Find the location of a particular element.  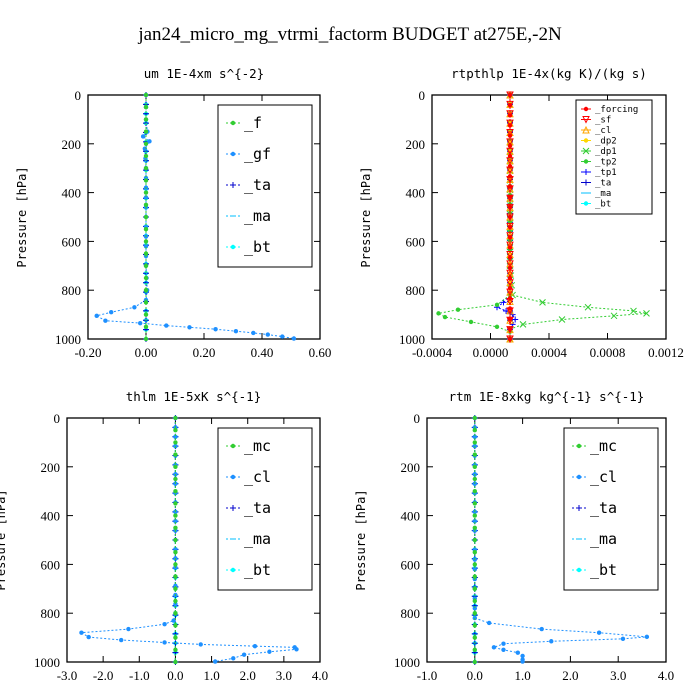

series-line is located at coordinates (560, 540).